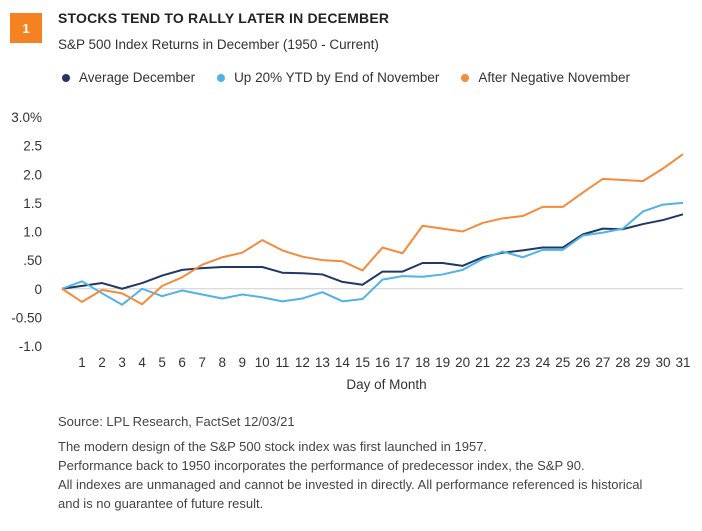 The height and width of the screenshot is (531, 702). Describe the element at coordinates (465, 77) in the screenshot. I see `legend-marker-after-negative-november` at that location.